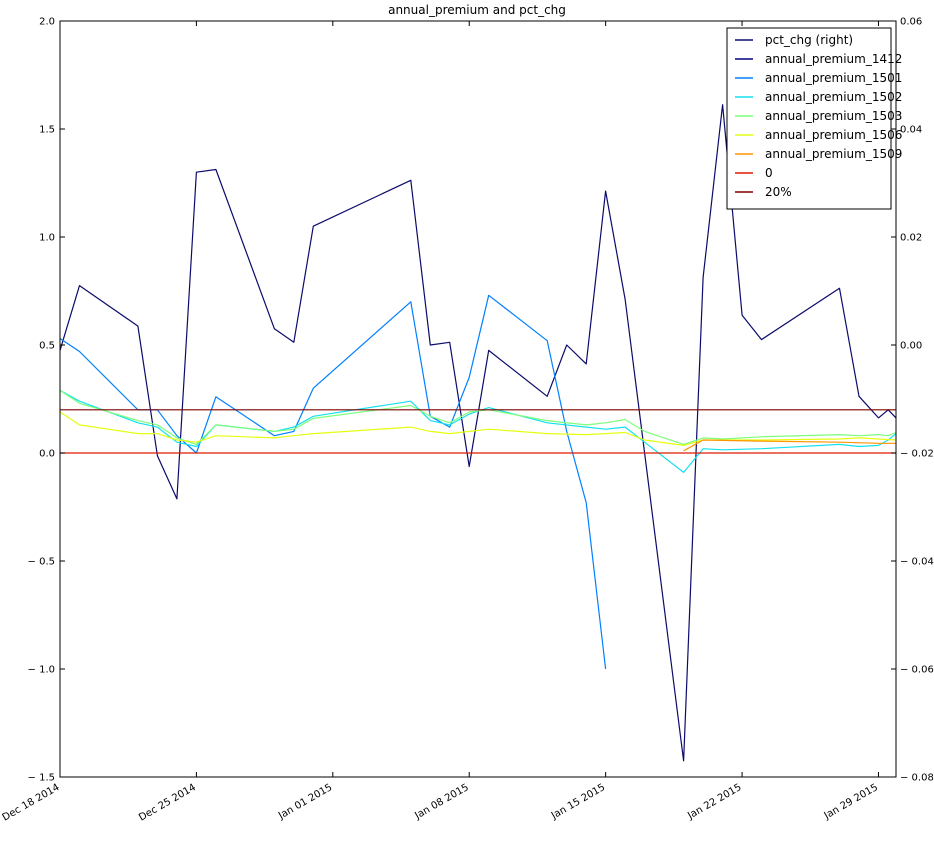 The image size is (934, 842). What do you see at coordinates (41, 562) in the screenshot?
I see `y-left-tick-label: − 0.5` at bounding box center [41, 562].